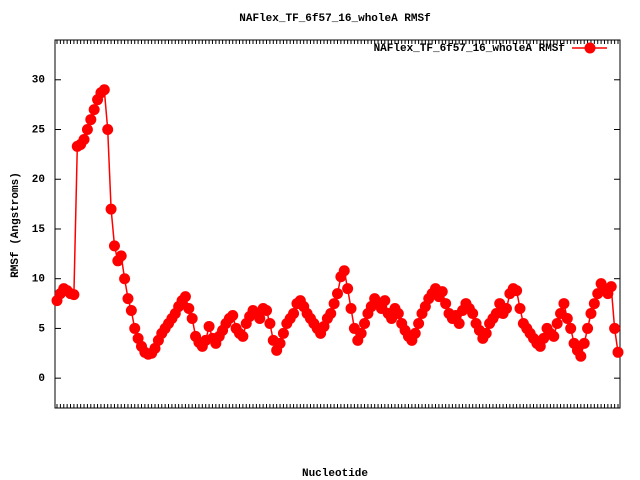  I want to click on y-axis-label: RMSf (Angstroms), so click(16, 225).